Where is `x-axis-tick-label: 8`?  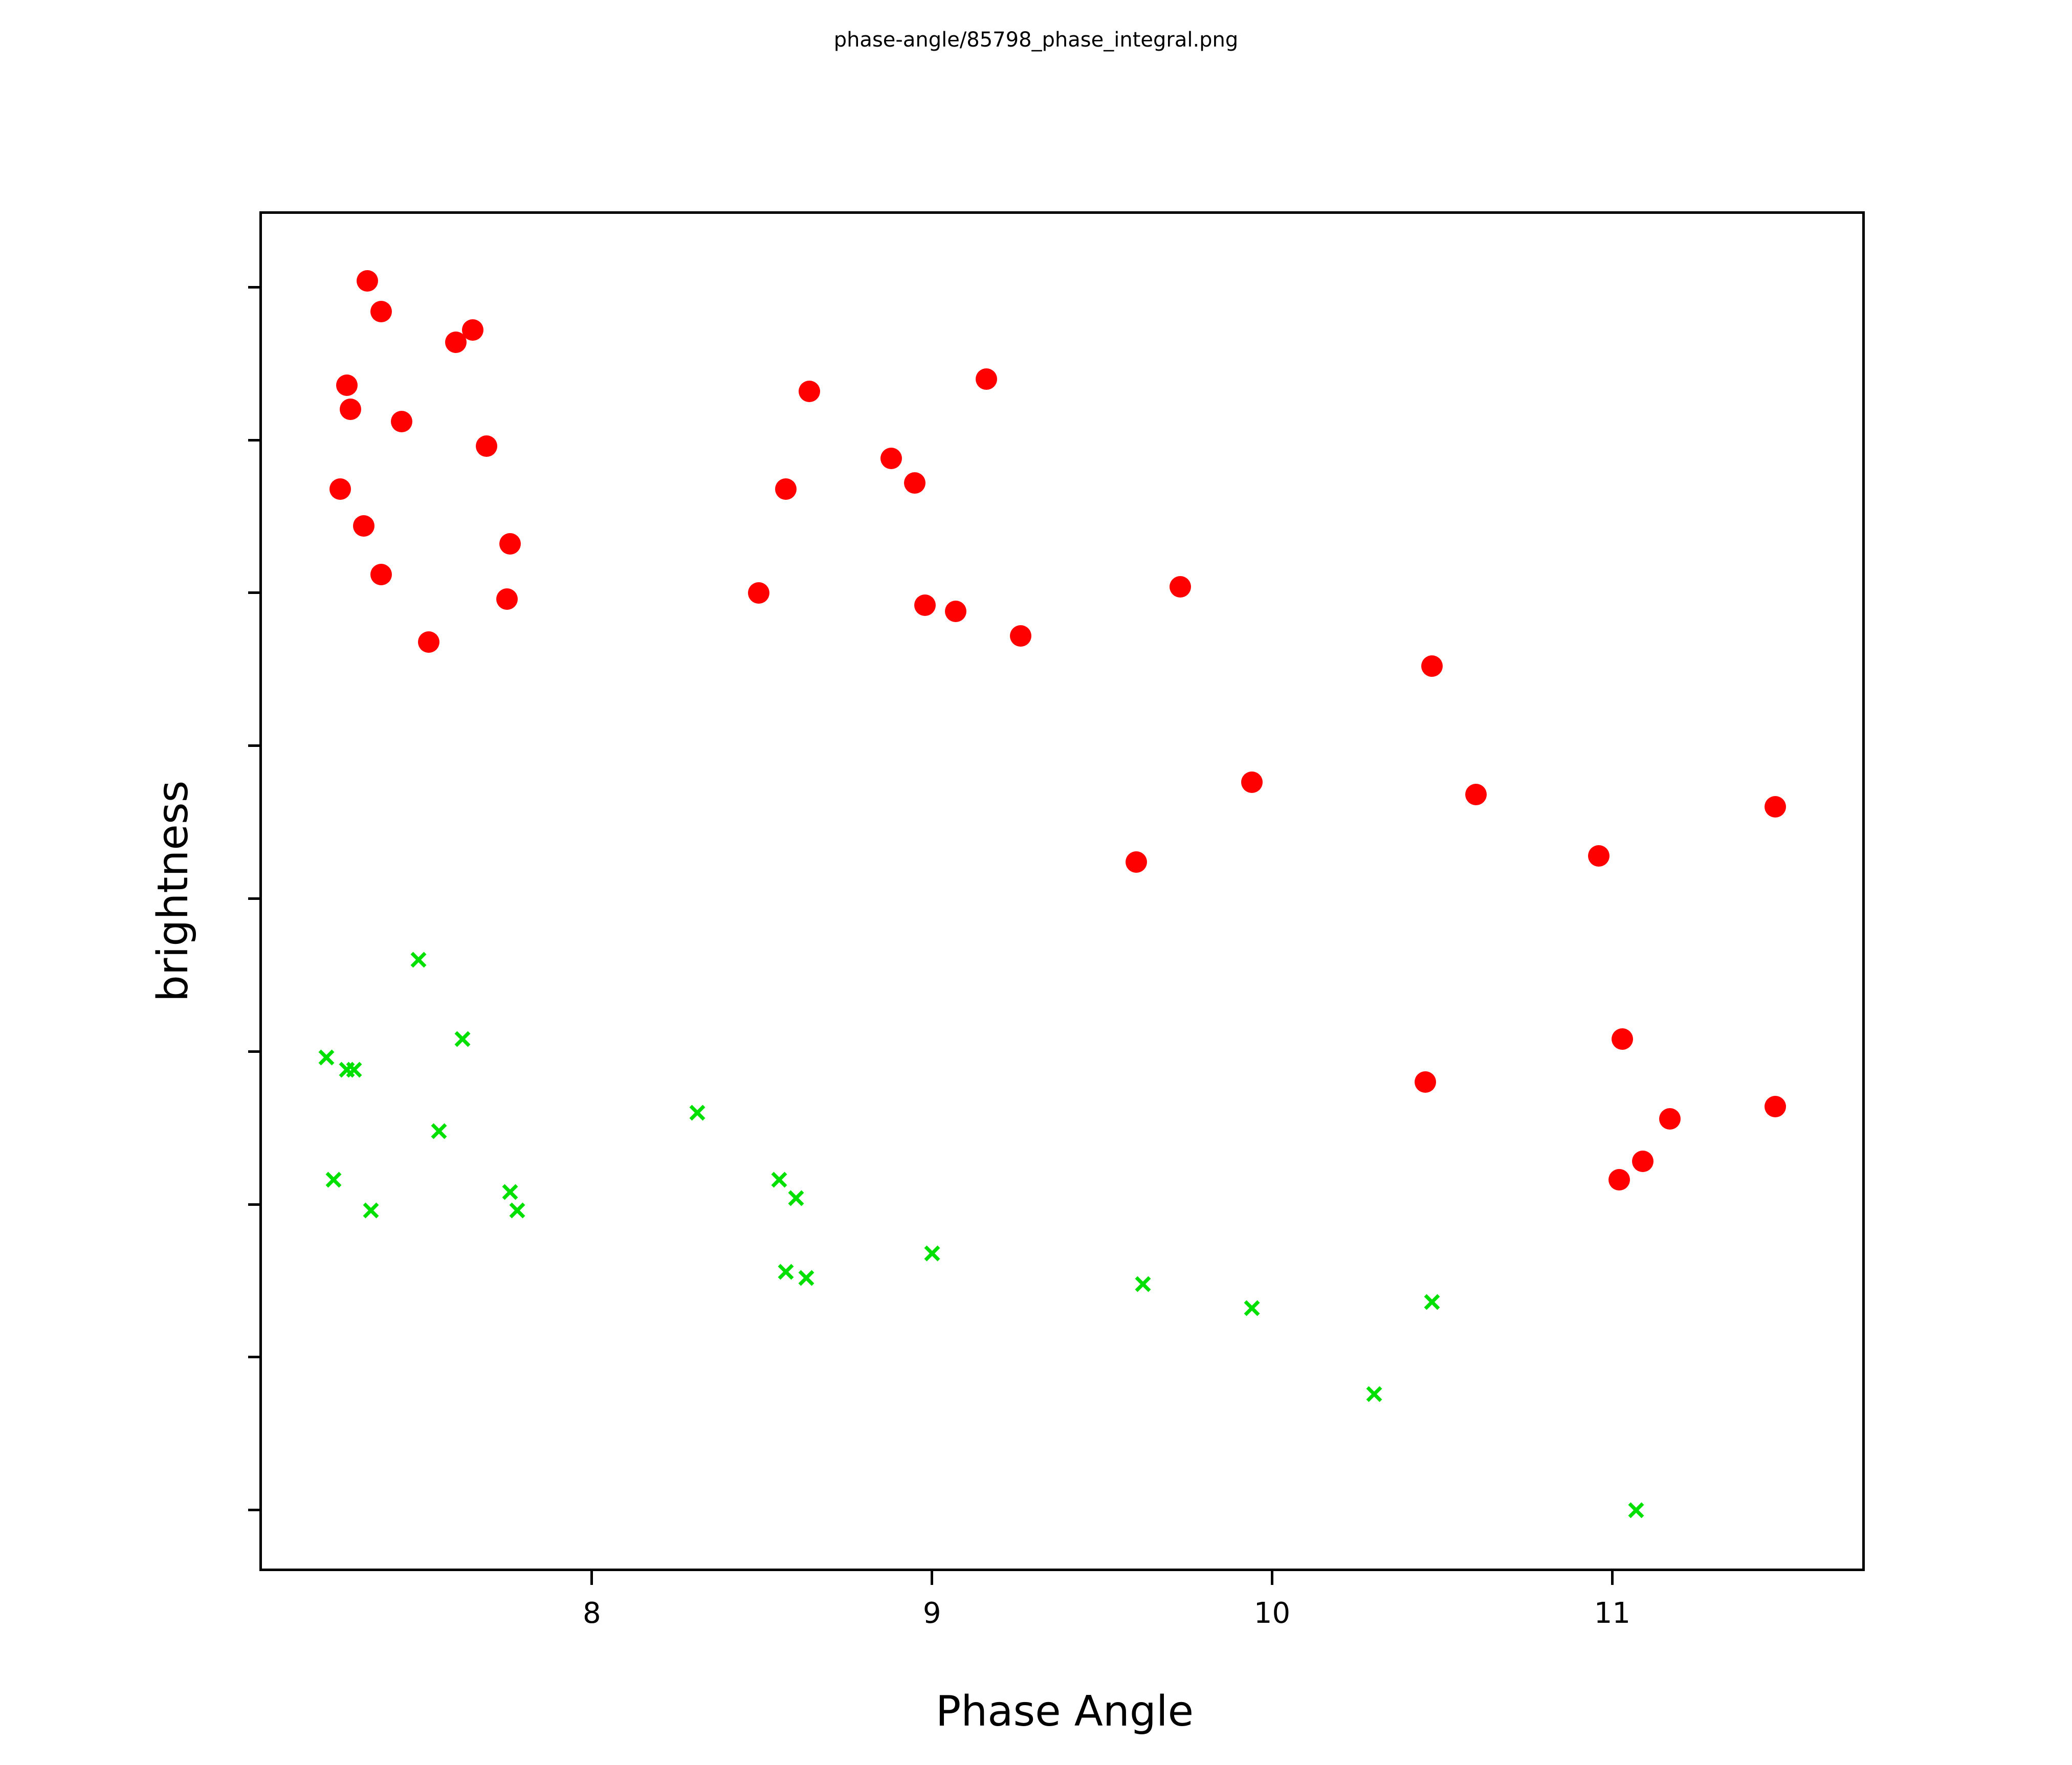
x-axis-tick-label: 8 is located at coordinates (592, 1613).